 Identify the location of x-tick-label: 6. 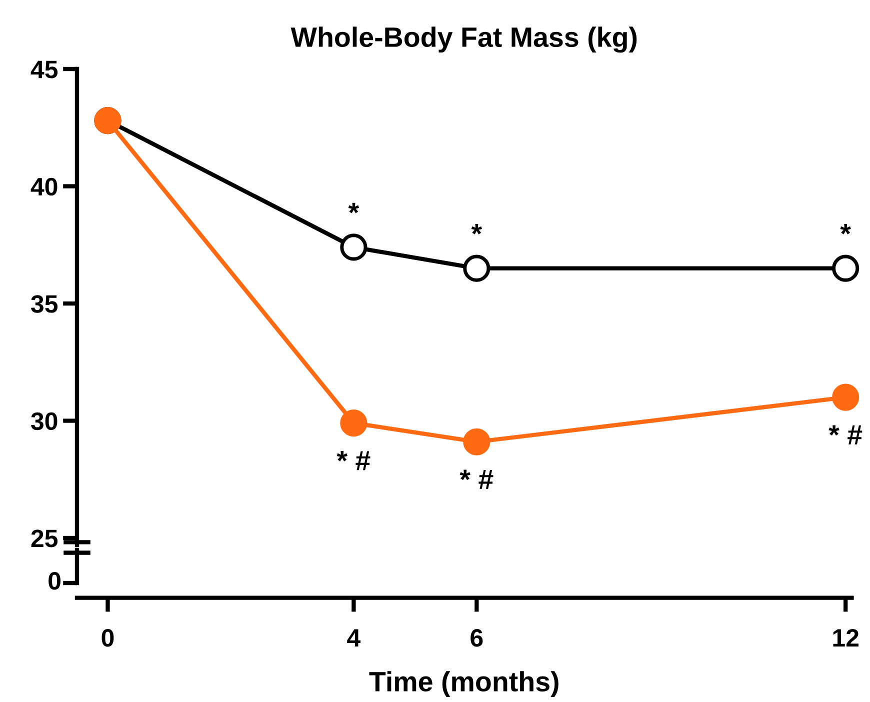
(476, 638).